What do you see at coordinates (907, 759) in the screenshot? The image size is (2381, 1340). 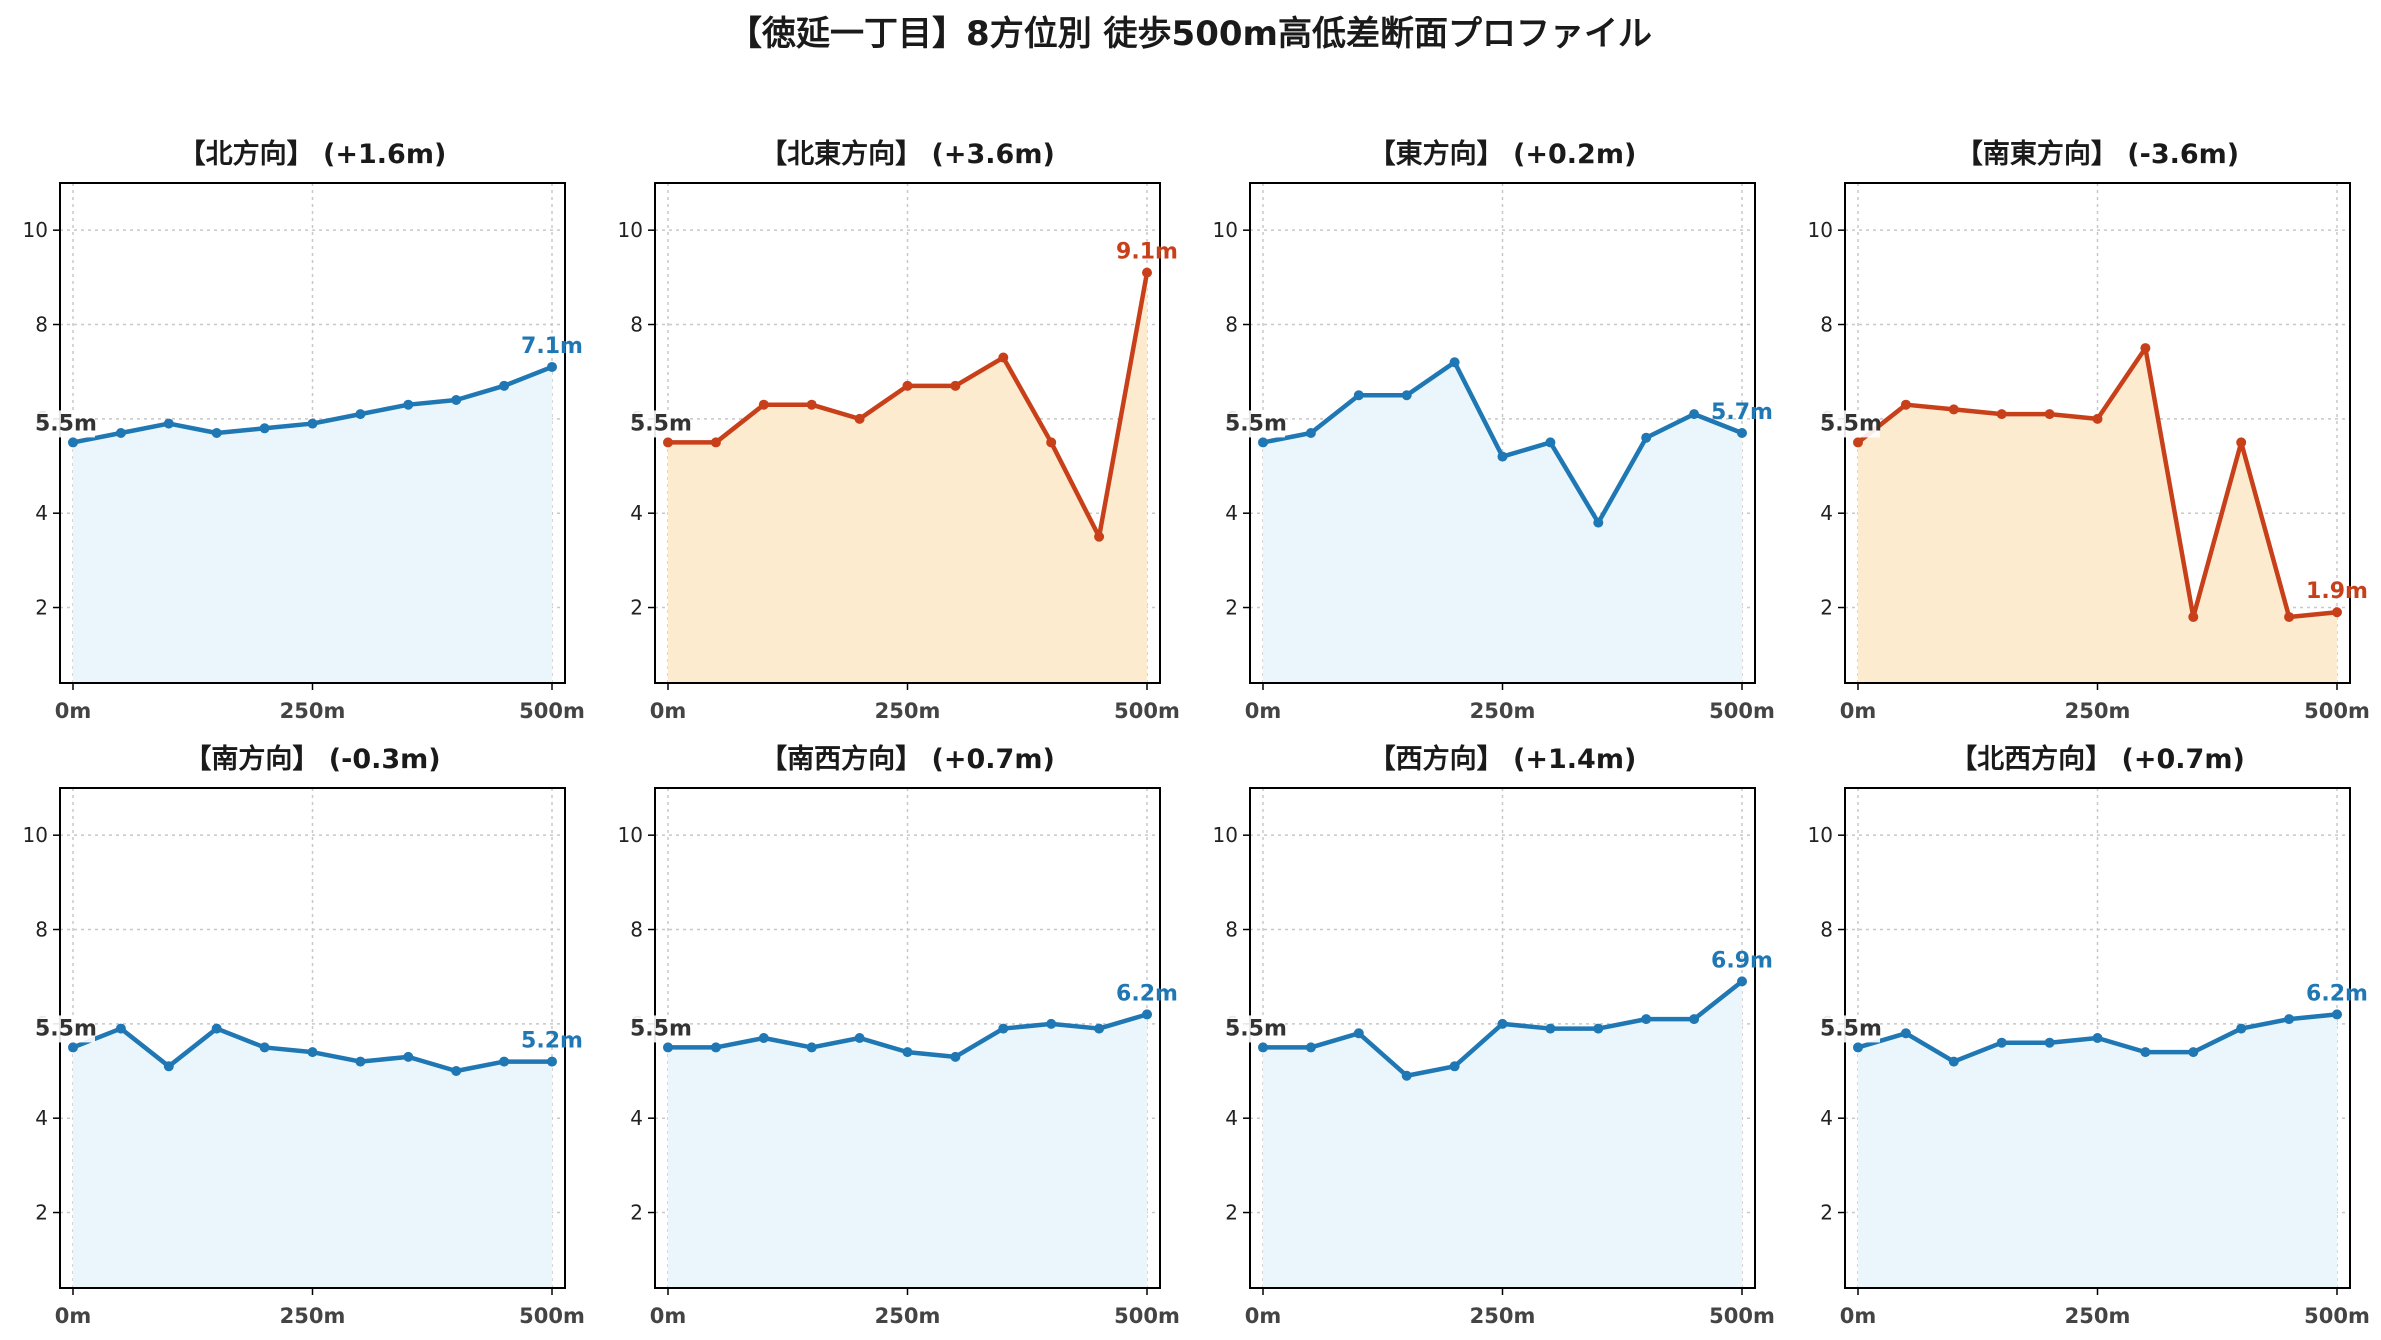 I see `panel-title: 【南西方向】 (+0.7m)` at bounding box center [907, 759].